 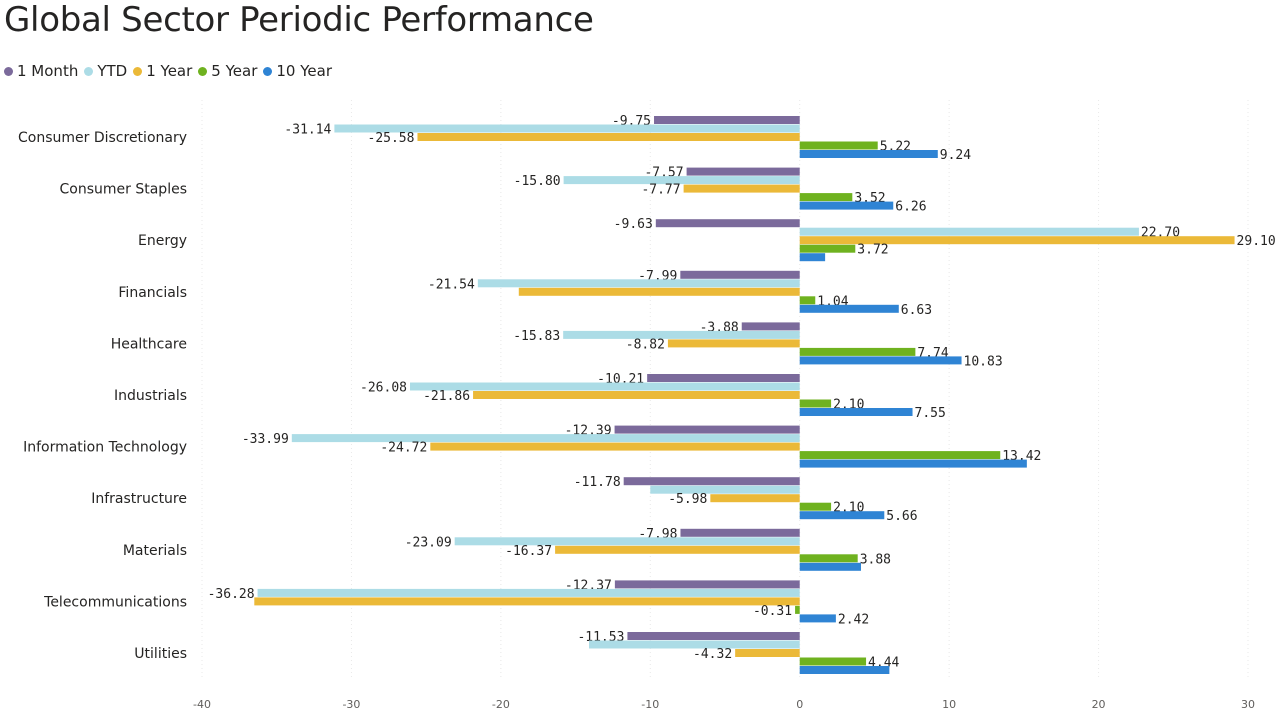 I want to click on chart-title: Global Sector Periodic Performance, so click(x=299, y=20).